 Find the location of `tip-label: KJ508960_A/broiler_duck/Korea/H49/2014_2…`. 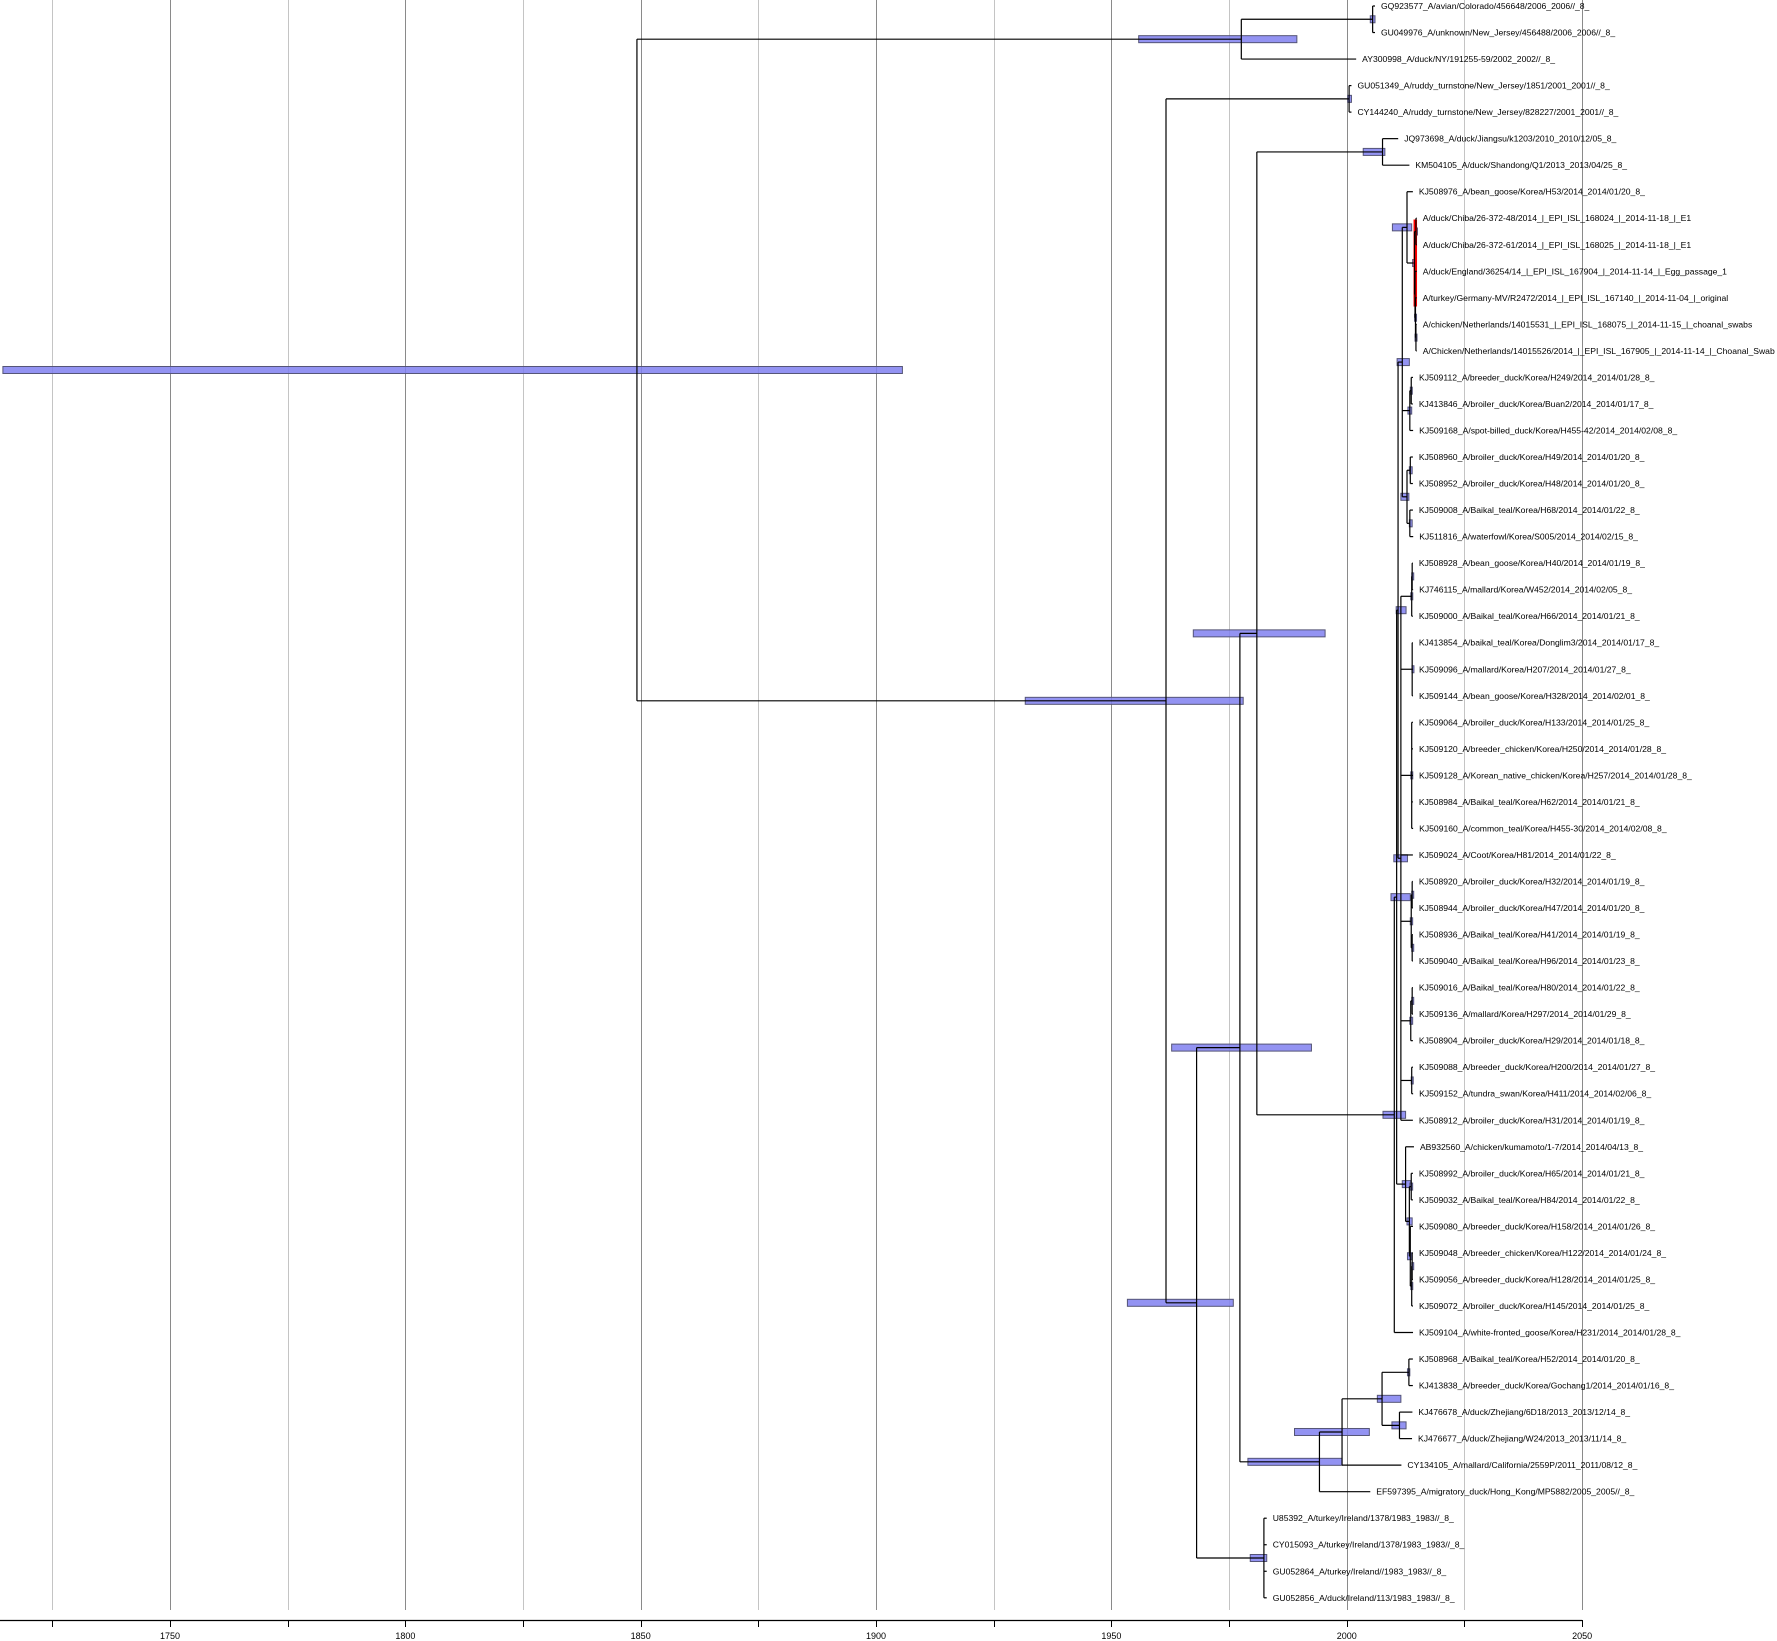

tip-label: KJ508960_A/broiler_duck/Korea/H49/2014_2… is located at coordinates (1532, 457).